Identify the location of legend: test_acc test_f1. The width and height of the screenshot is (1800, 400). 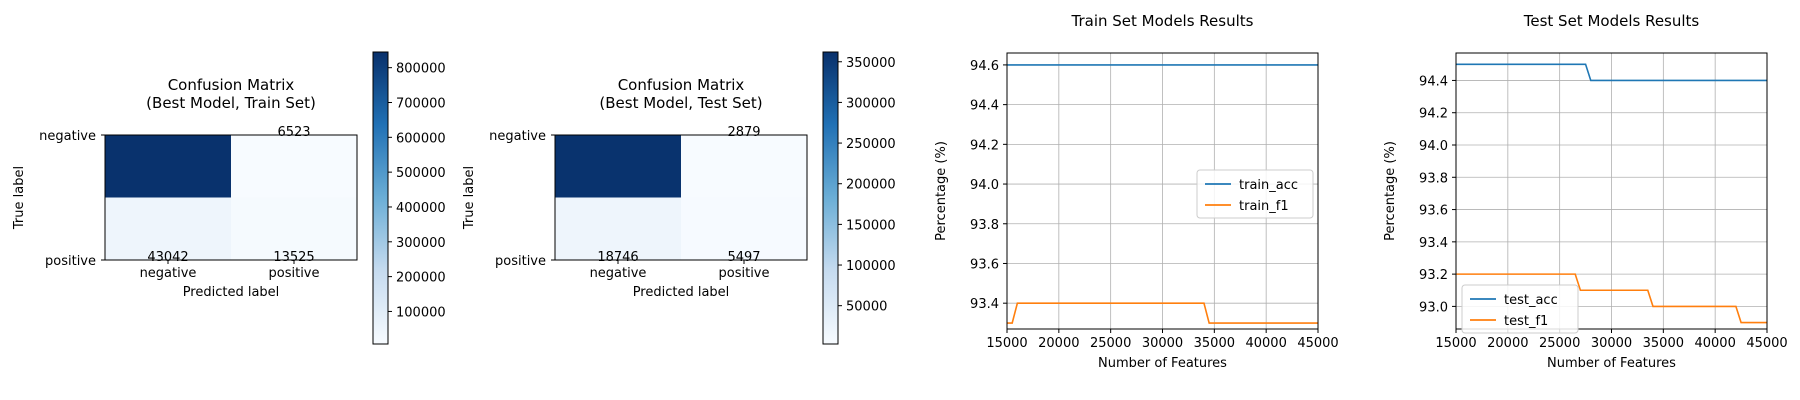
(1520, 309).